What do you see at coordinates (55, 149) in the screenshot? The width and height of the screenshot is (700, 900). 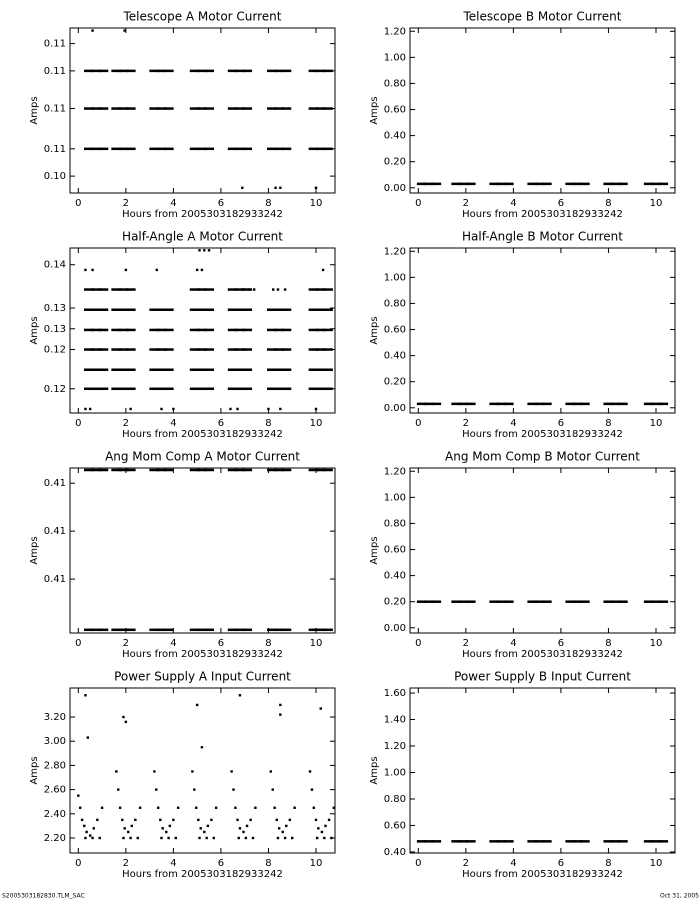 I see `y-tick-label: 0.11` at bounding box center [55, 149].